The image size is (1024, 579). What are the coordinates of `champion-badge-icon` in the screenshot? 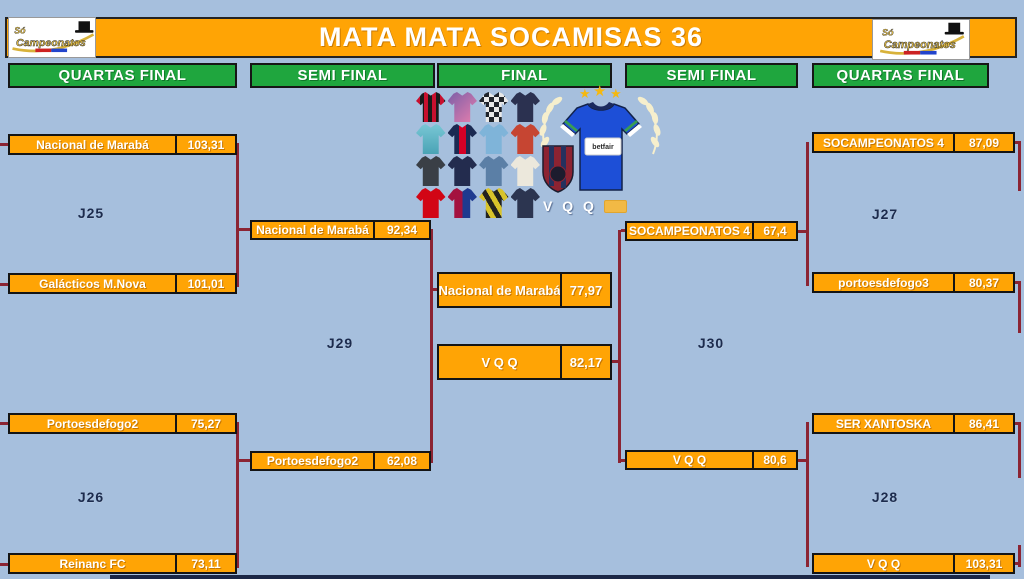 It's located at (615, 206).